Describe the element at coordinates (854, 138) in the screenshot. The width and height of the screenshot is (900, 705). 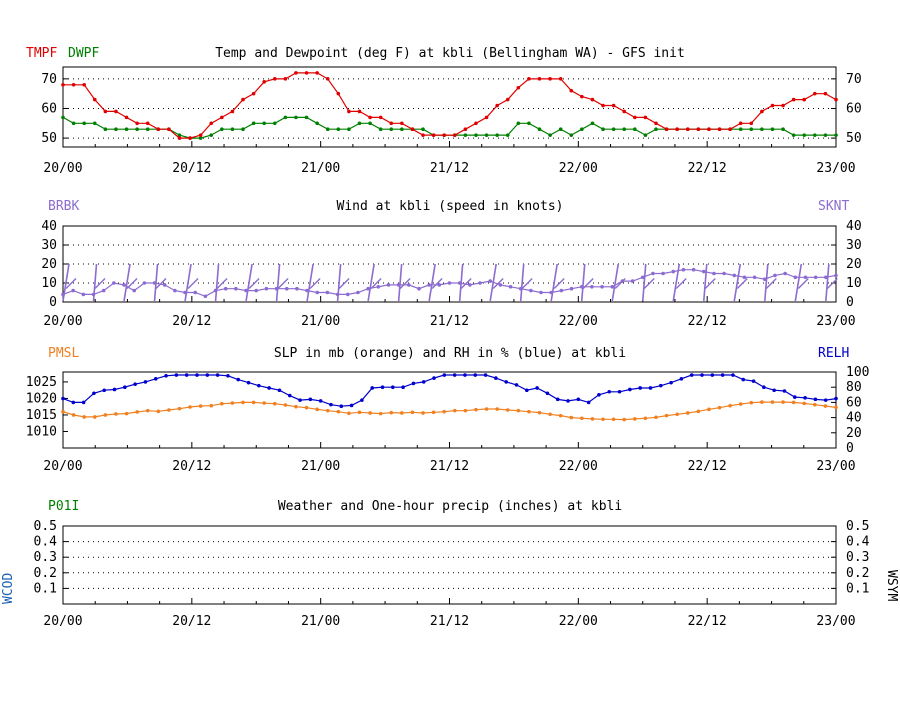
I see `y-tick-label-right: 50` at that location.